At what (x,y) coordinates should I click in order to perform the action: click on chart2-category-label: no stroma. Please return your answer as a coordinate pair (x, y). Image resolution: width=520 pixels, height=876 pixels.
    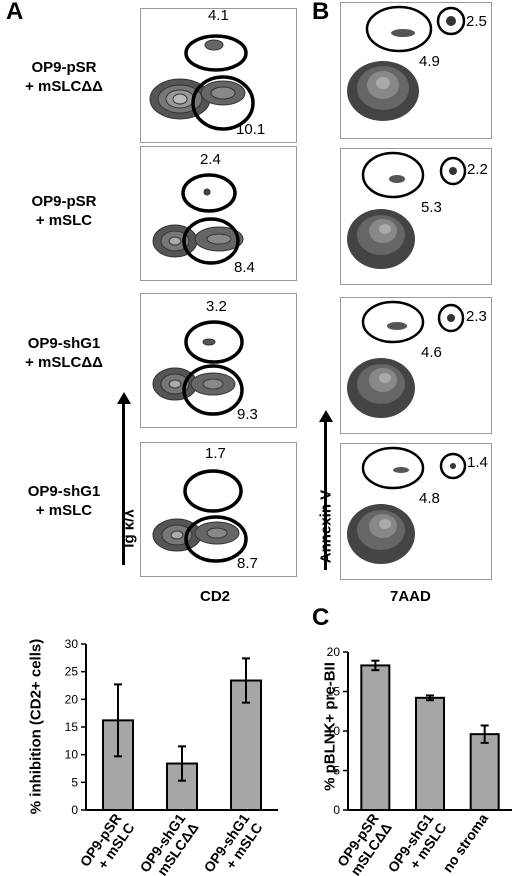
    Looking at the image, I should click on (465, 842).